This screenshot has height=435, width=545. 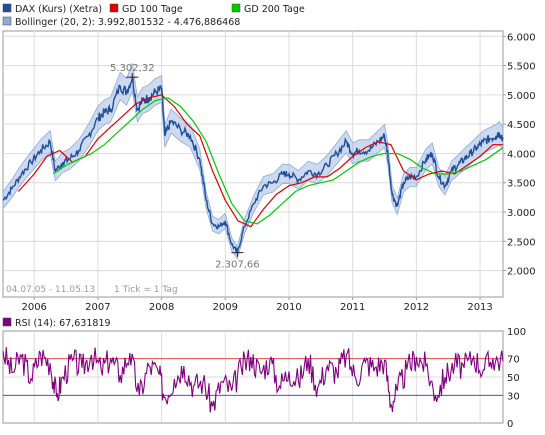 I want to click on main-annotations: 5.302,32 2.307,66, so click(x=185, y=166).